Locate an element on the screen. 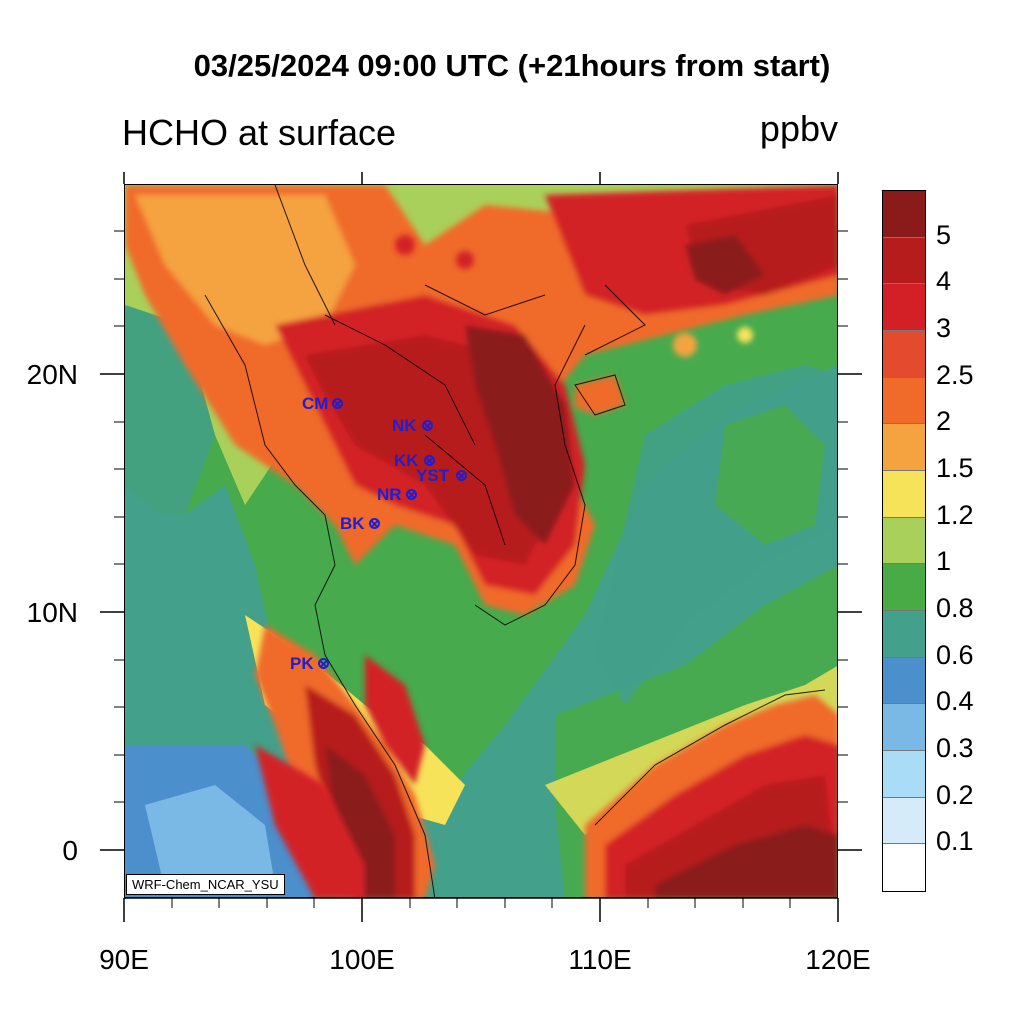 The height and width of the screenshot is (1024, 1024). y-tick-20n: 20N is located at coordinates (52, 374).